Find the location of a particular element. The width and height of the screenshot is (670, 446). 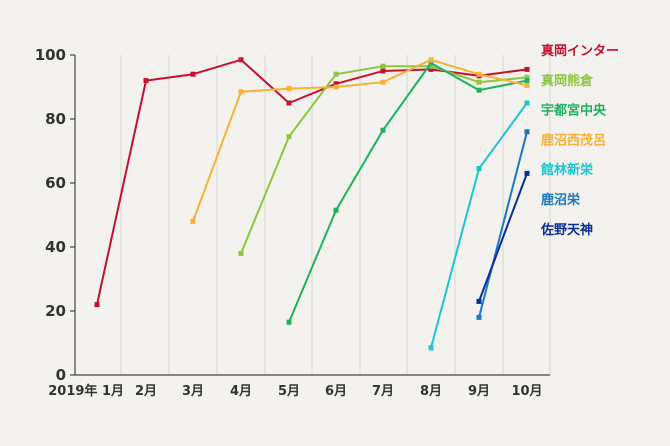

x-tick-label-2: 2月 is located at coordinates (146, 391).